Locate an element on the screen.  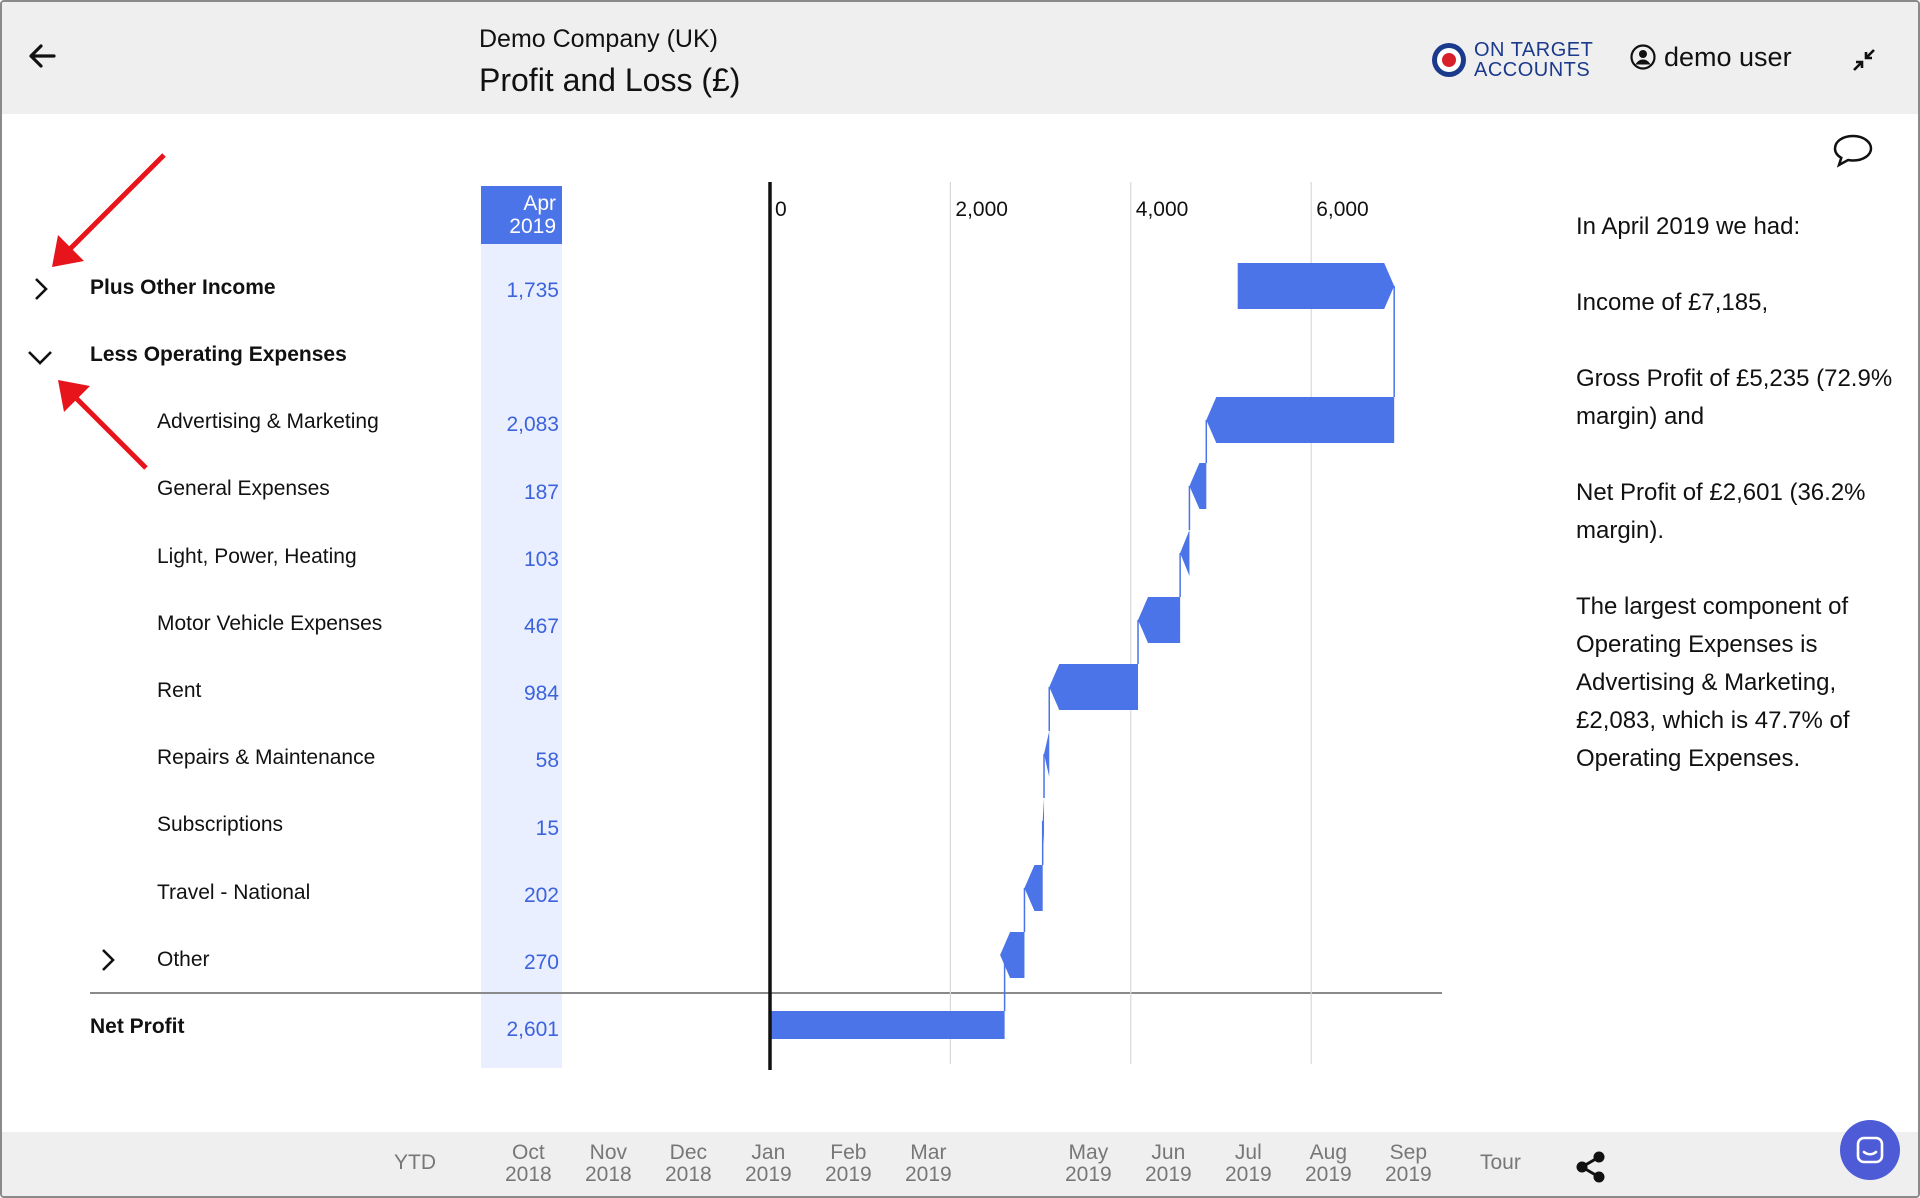
nav-month-jan: Jan 2019 is located at coordinates (768, 1164).